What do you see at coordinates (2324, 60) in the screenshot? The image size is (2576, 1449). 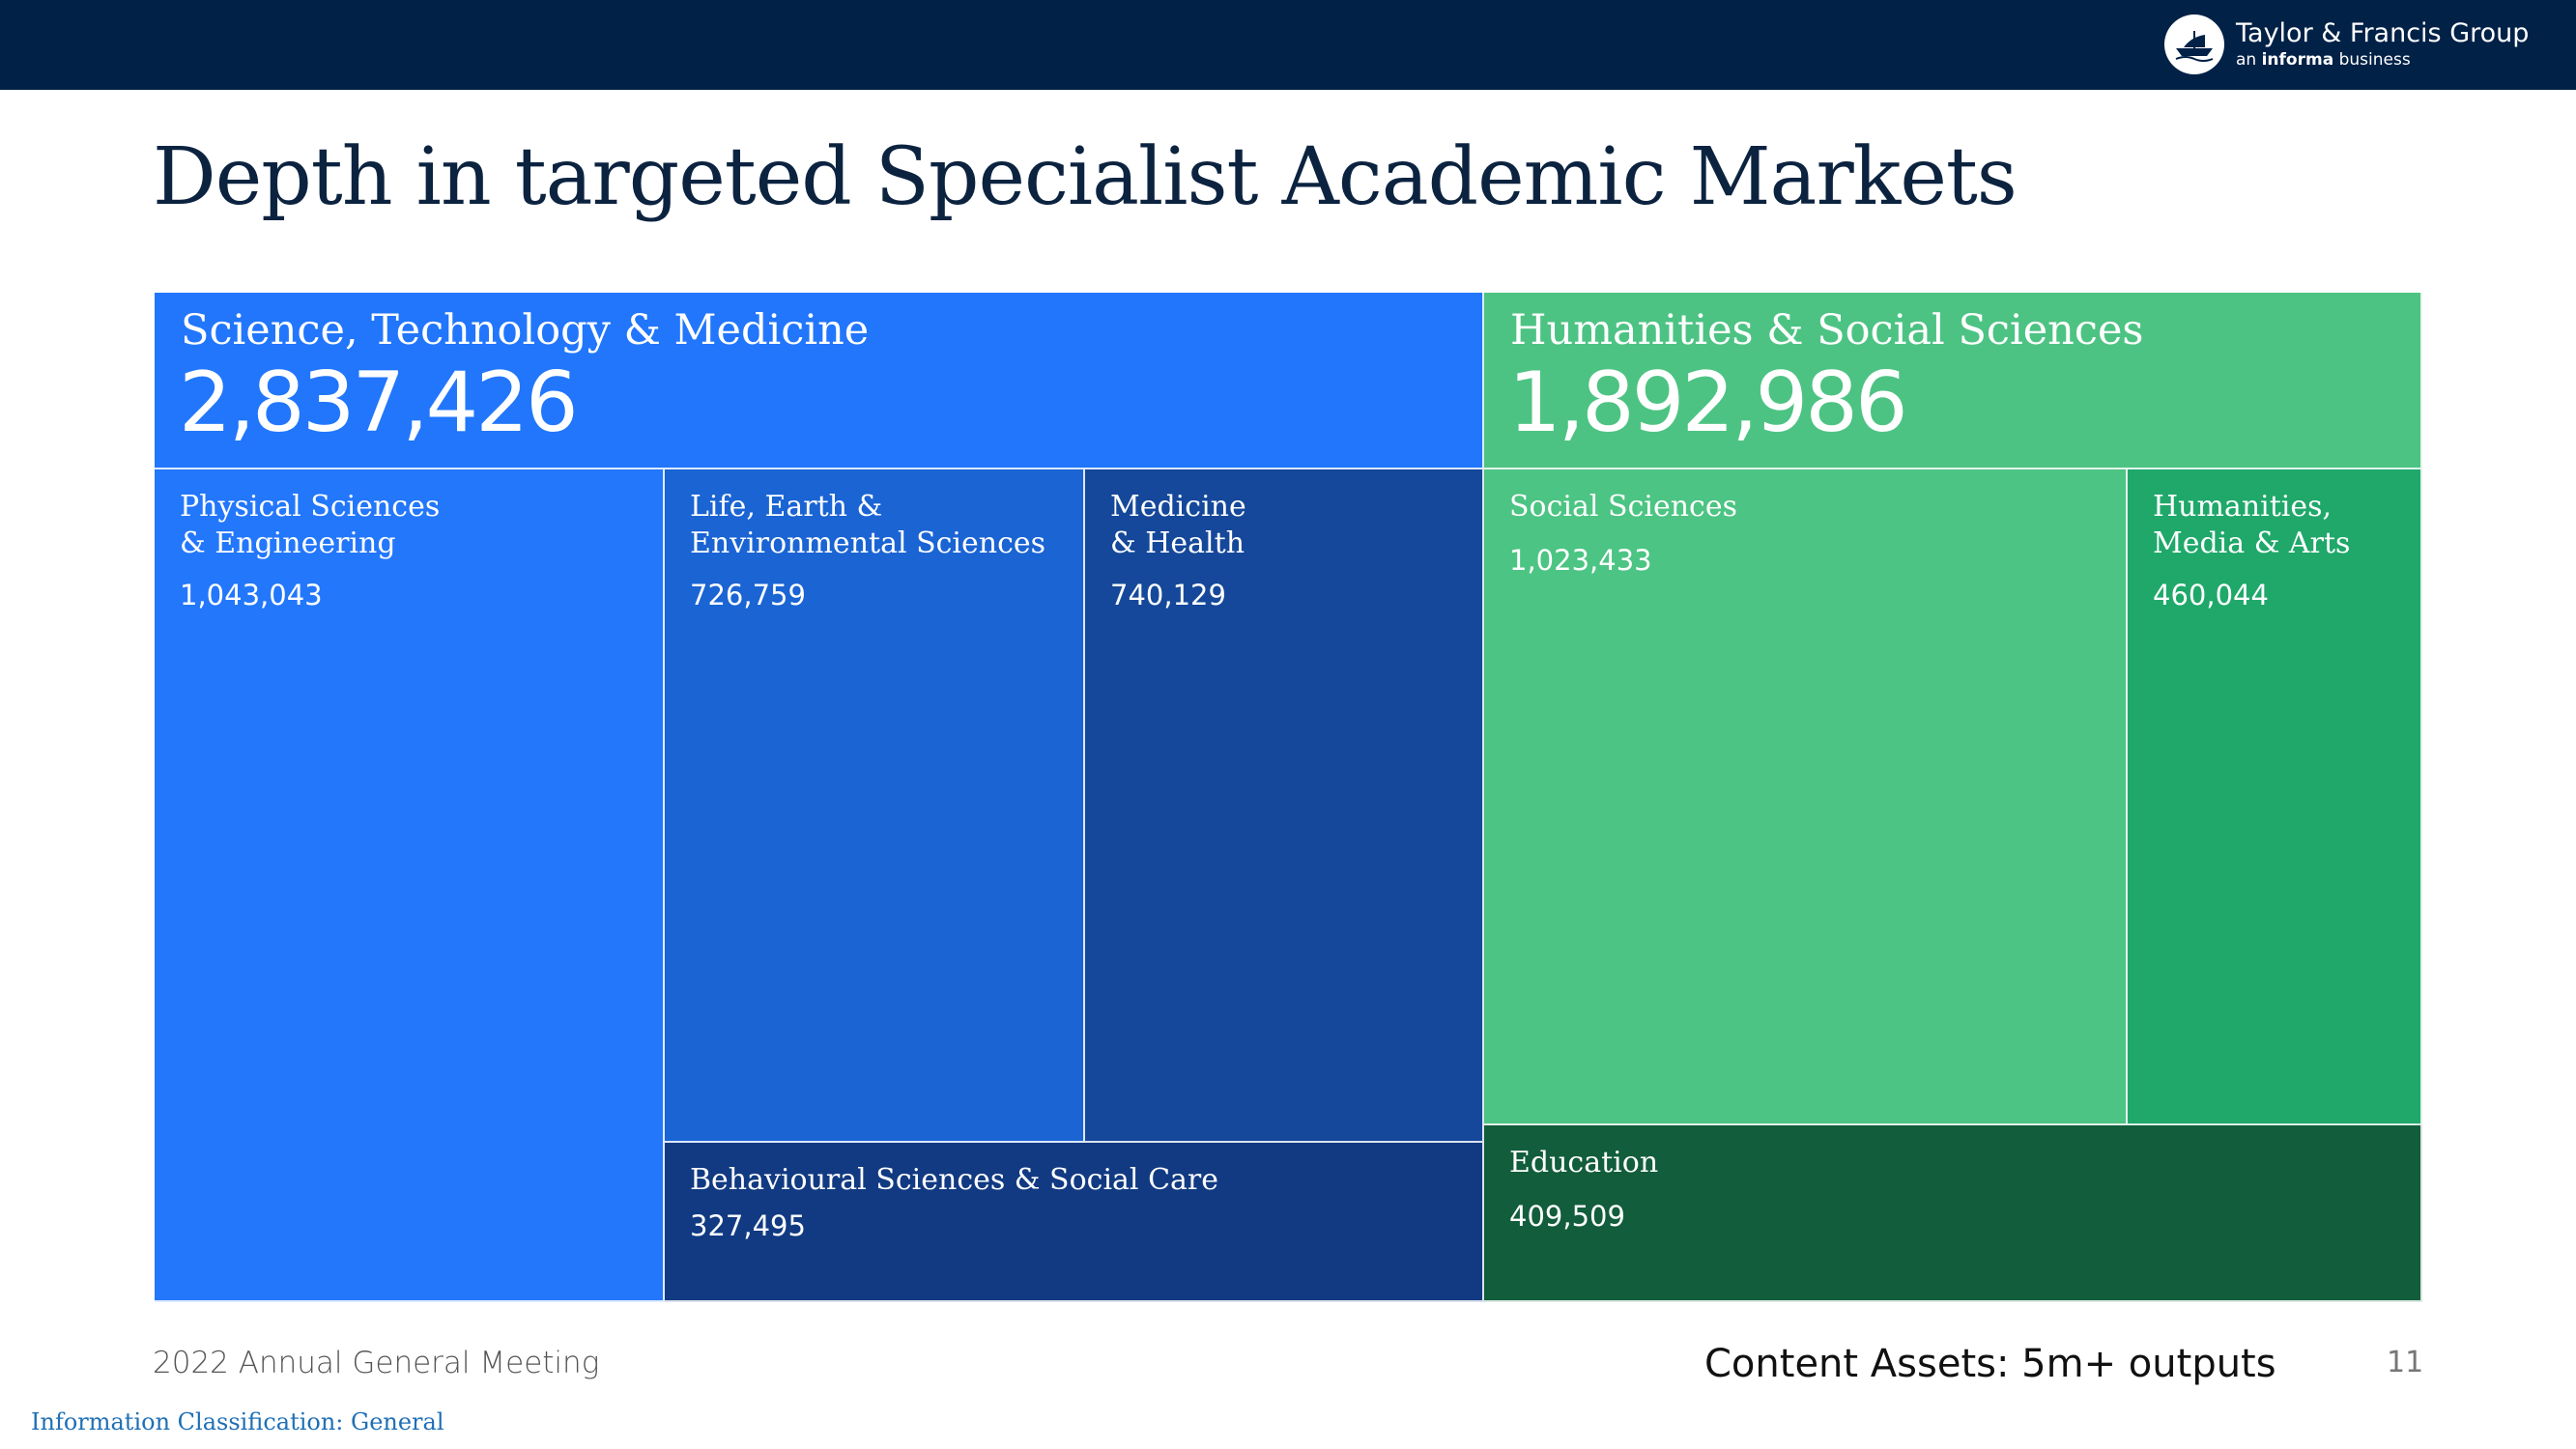 I see `company-tagline: an informa business` at bounding box center [2324, 60].